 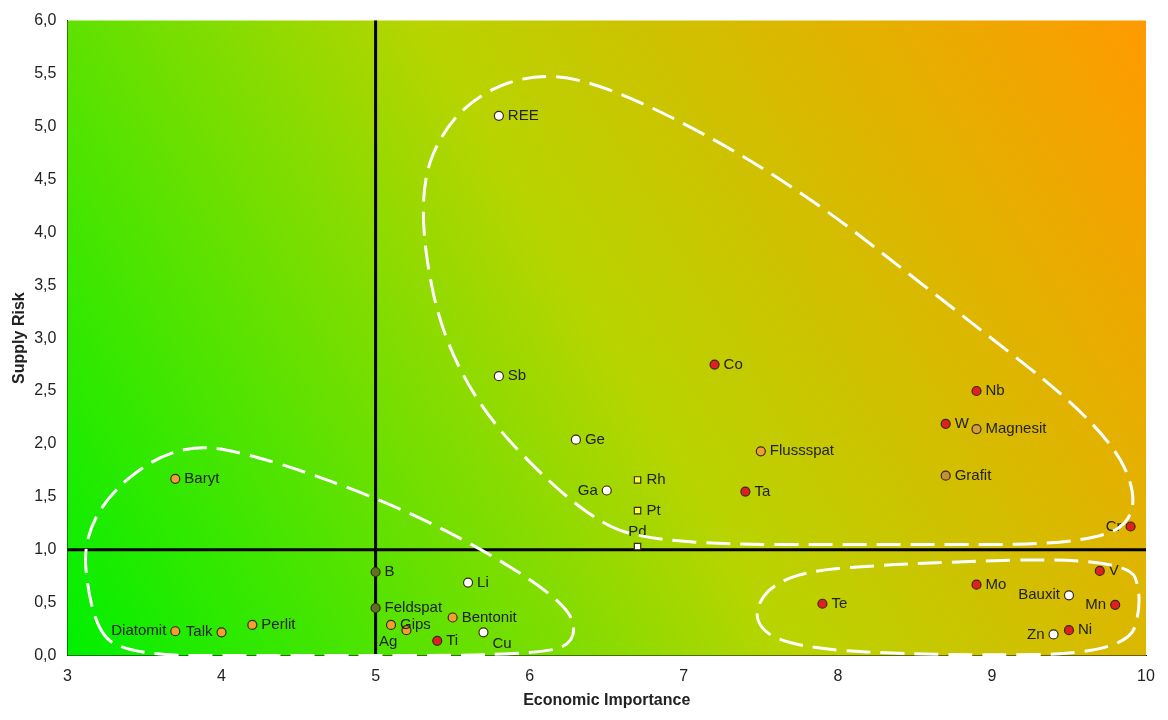 What do you see at coordinates (202, 477) in the screenshot?
I see `annotation: Baryt` at bounding box center [202, 477].